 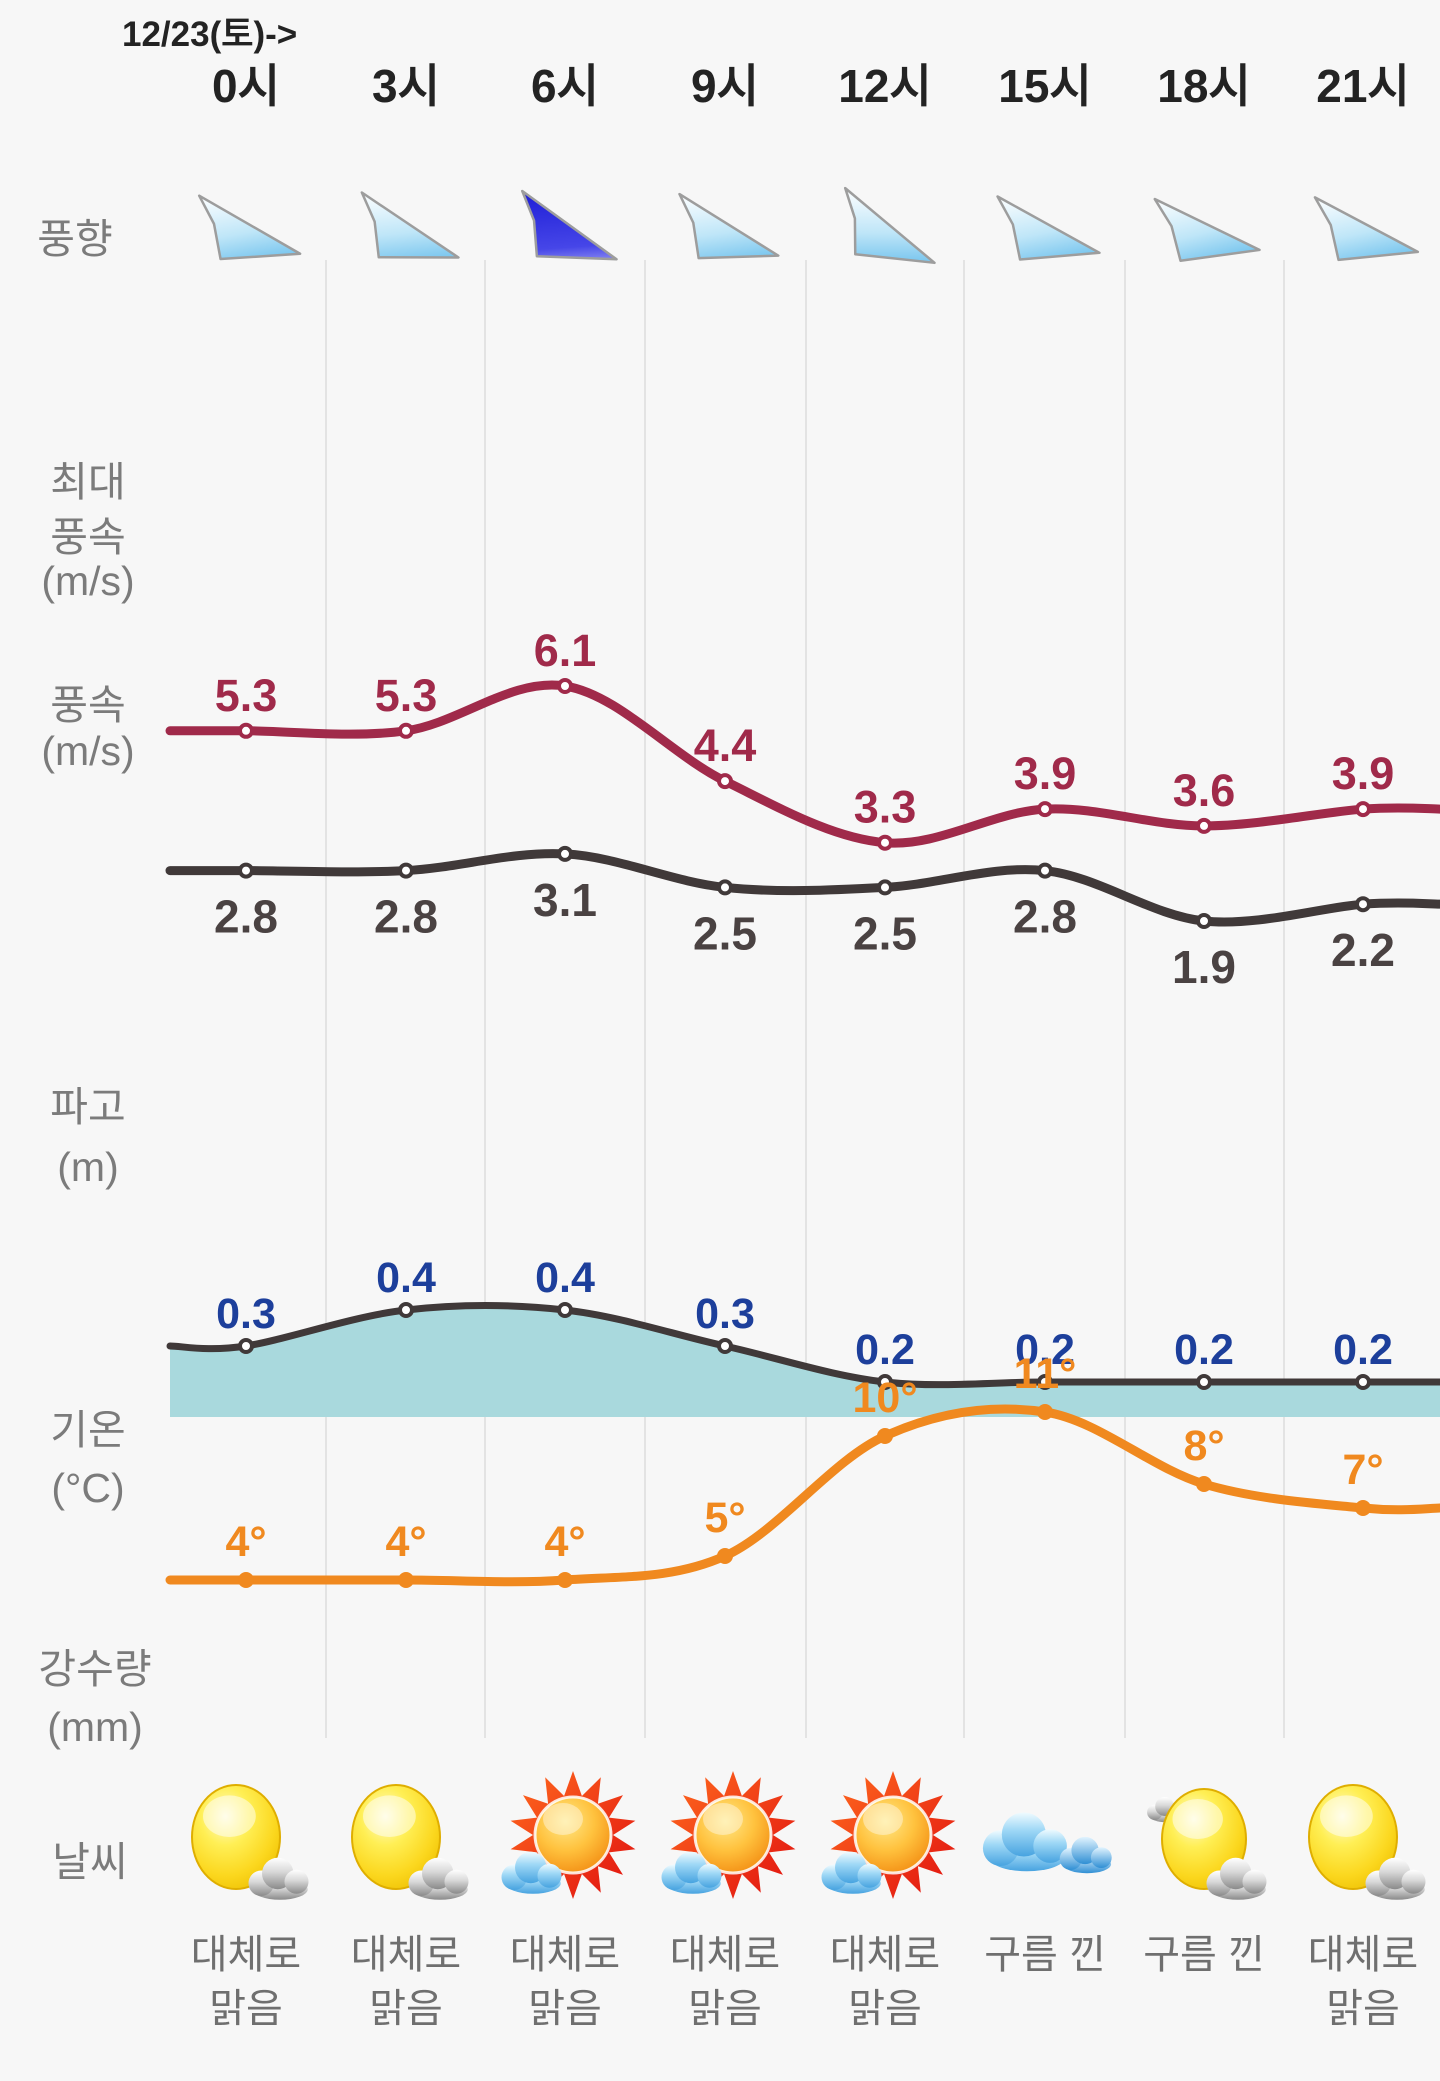 I want to click on weather-label-4-line2: 맑음, so click(x=885, y=2009).